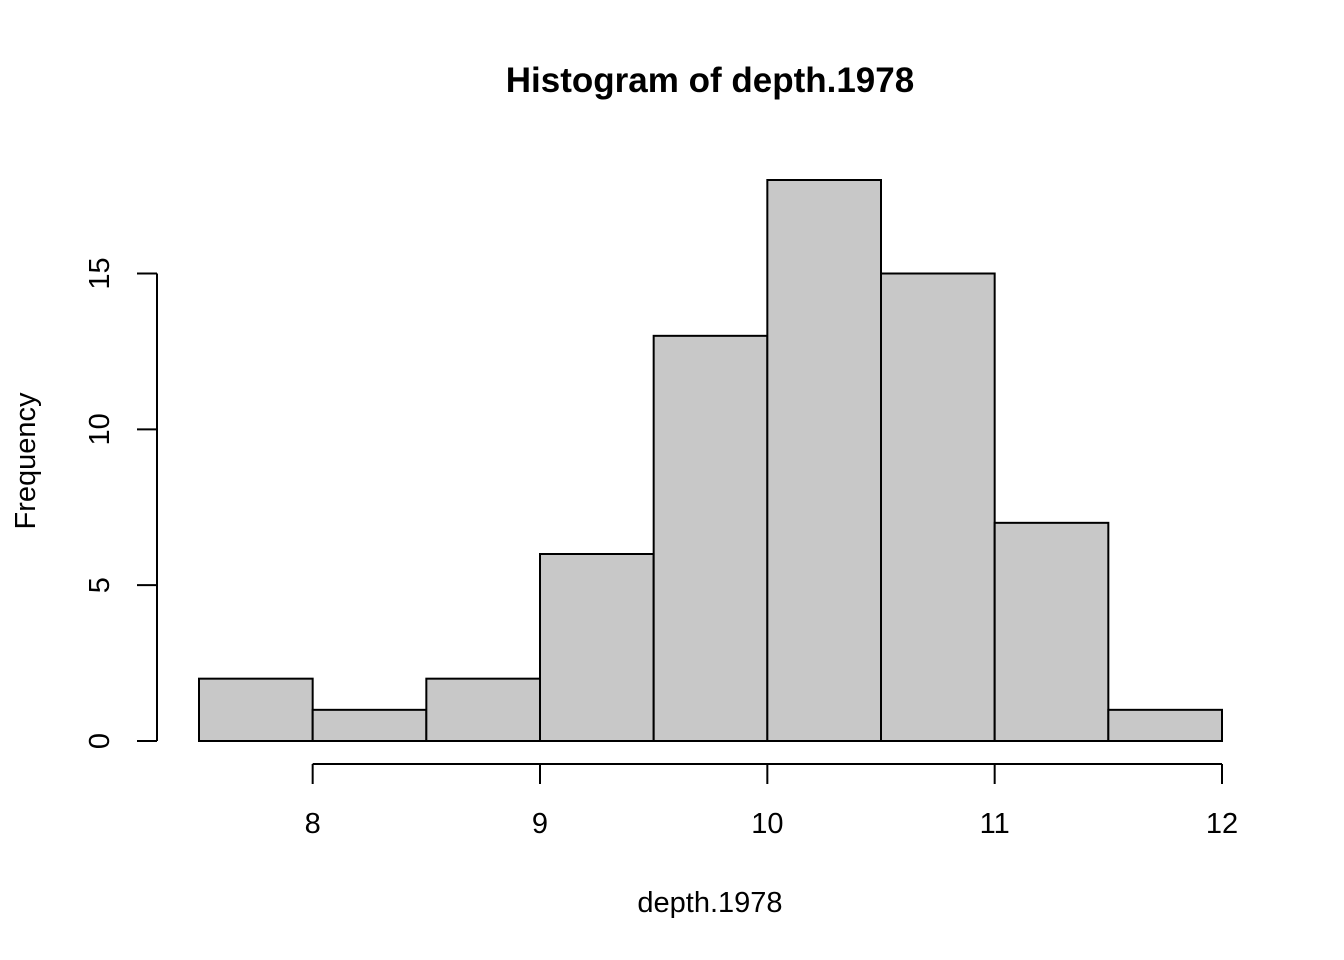 The height and width of the screenshot is (960, 1344). What do you see at coordinates (100, 273) in the screenshot?
I see `y-tick-label: 15` at bounding box center [100, 273].